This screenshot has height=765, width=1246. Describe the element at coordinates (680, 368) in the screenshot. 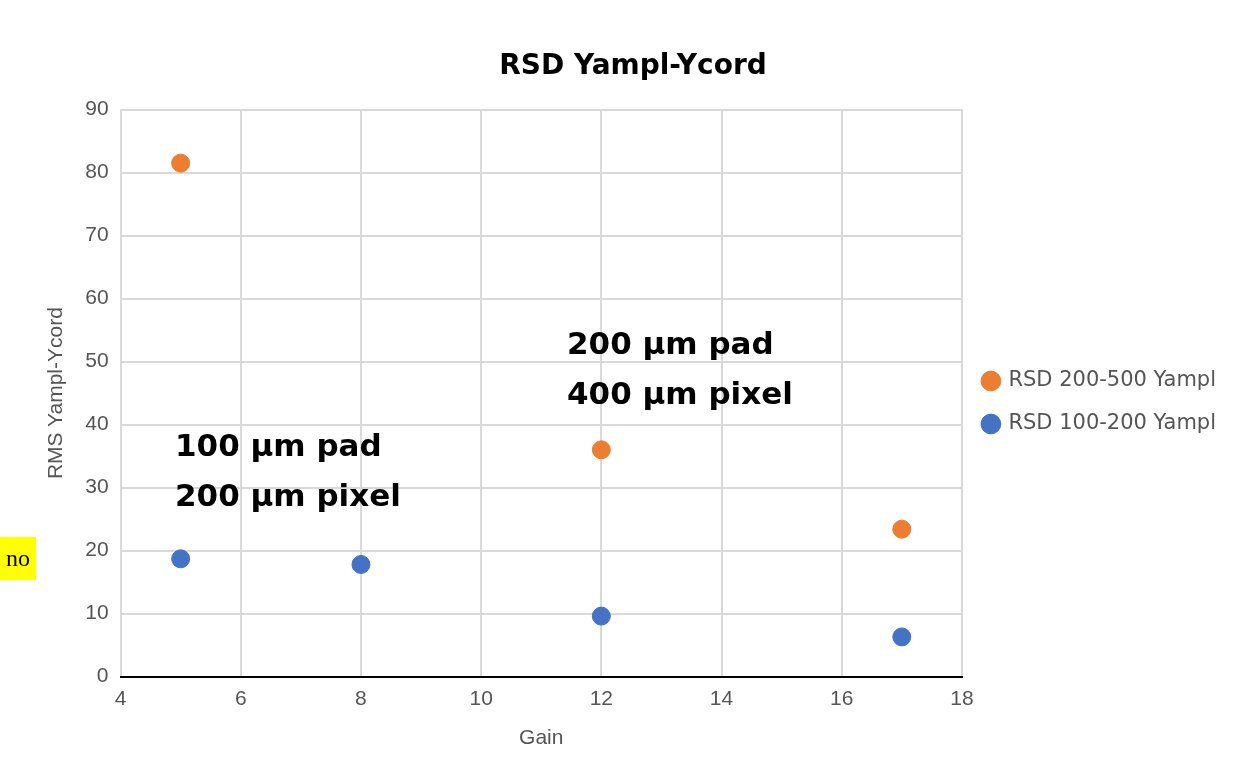

I see `annotation: 200 µm pad 400 µm pixel` at that location.